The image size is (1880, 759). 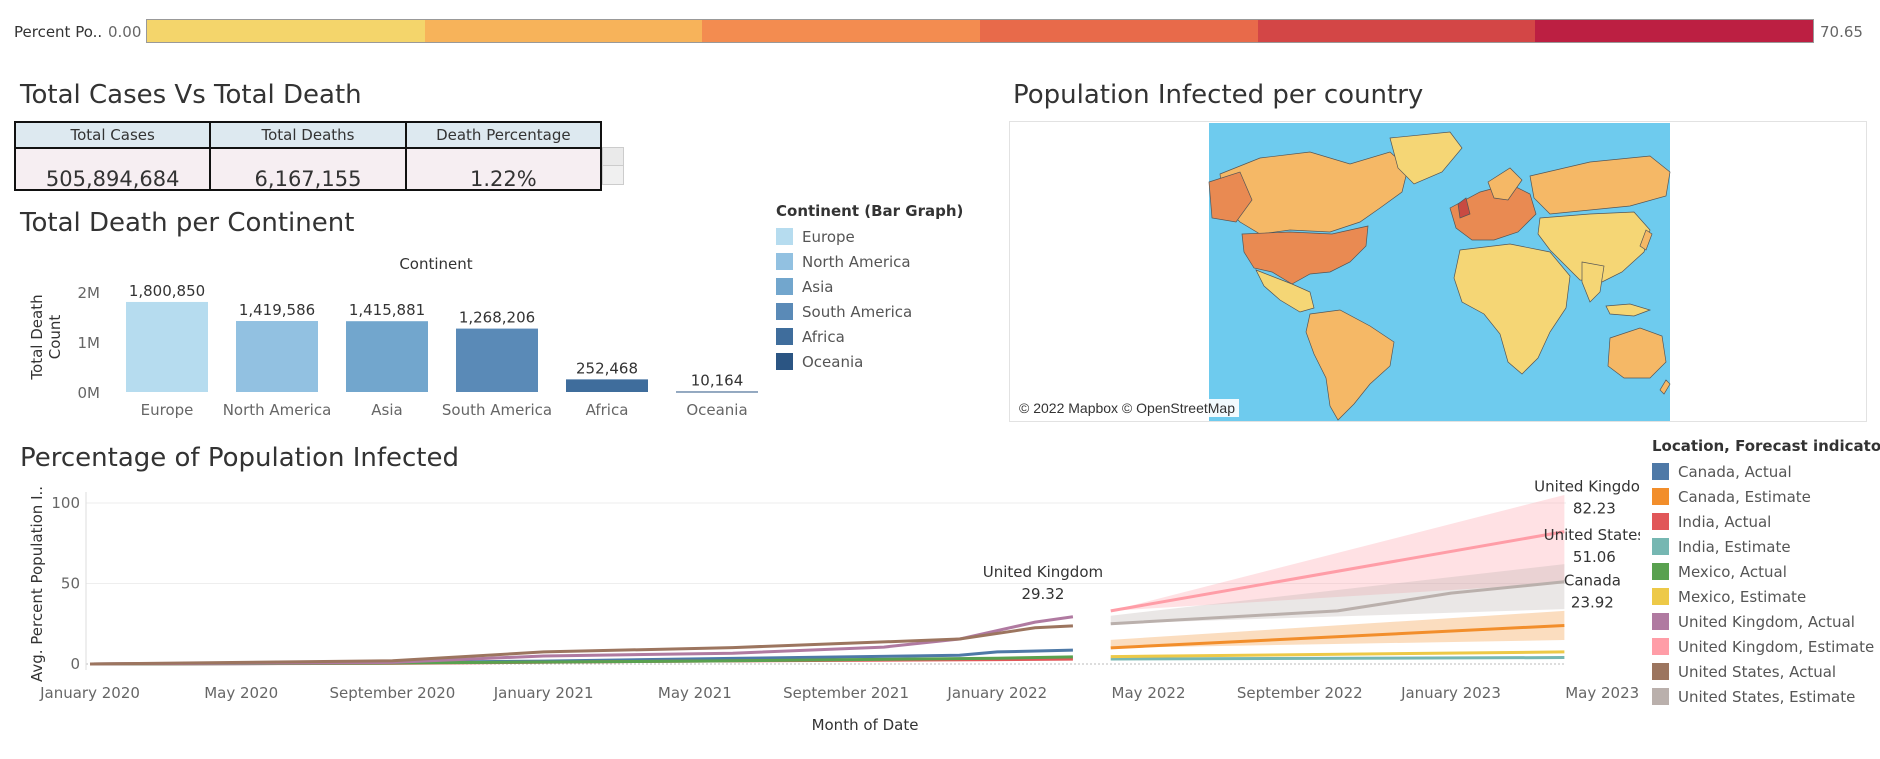 What do you see at coordinates (1766, 646) in the screenshot?
I see `line-legend-item: United Kingdom, Estimate` at bounding box center [1766, 646].